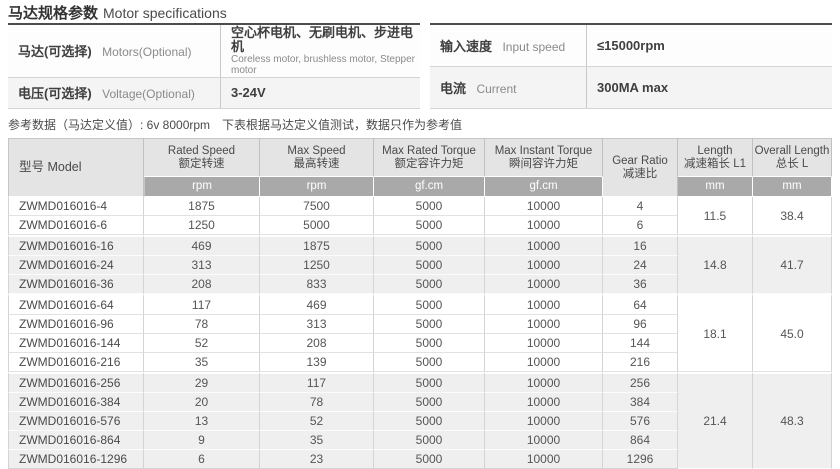 This screenshot has width=840, height=469. What do you see at coordinates (420, 284) in the screenshot?
I see `spec-row: ZWMD016016-36 208 833 5000 10000 36` at bounding box center [420, 284].